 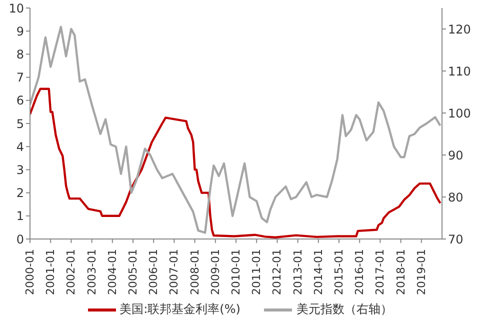 I want to click on y2-tick-label: 90, so click(x=456, y=155).